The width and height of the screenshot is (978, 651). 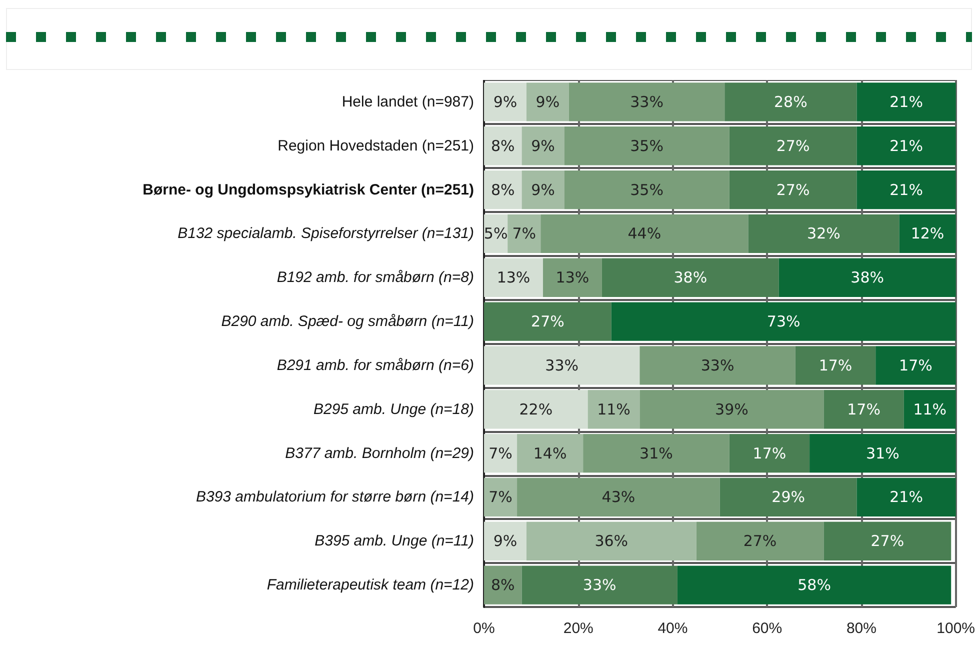 What do you see at coordinates (370, 585) in the screenshot?
I see `y-tick-label: Familieterapeutisk team (n=12)` at bounding box center [370, 585].